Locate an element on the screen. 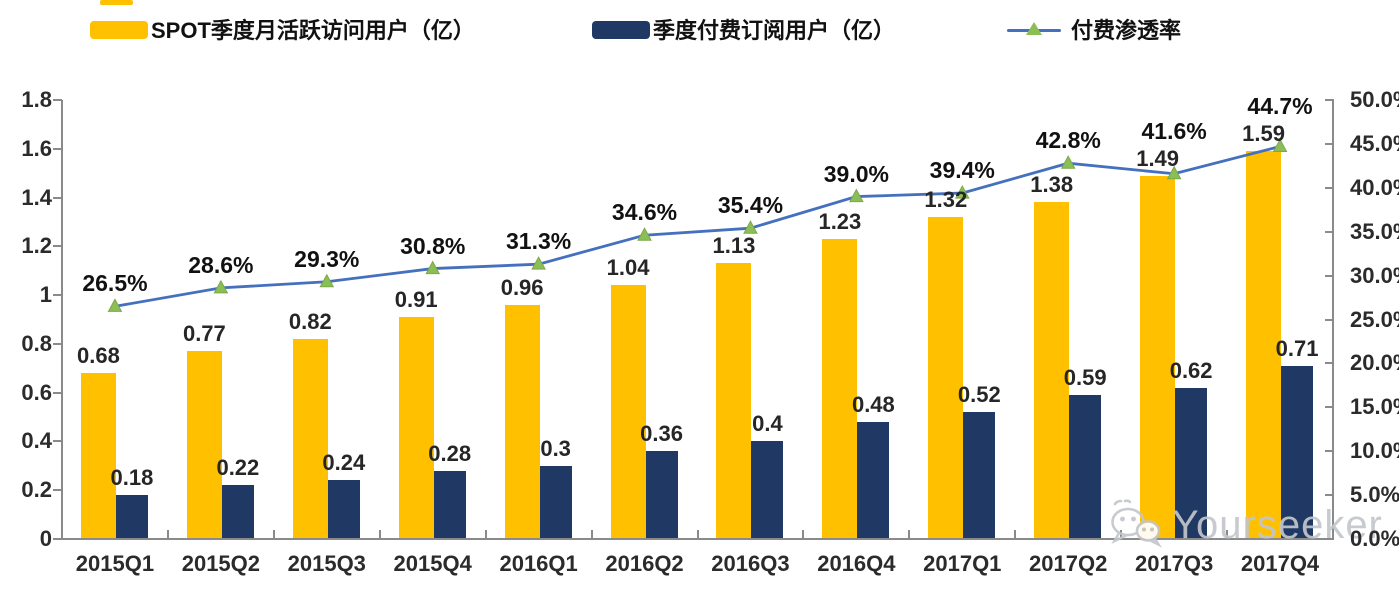 This screenshot has width=1399, height=596. y-axis-left-tick-label: 0.8 is located at coordinates (36, 343).